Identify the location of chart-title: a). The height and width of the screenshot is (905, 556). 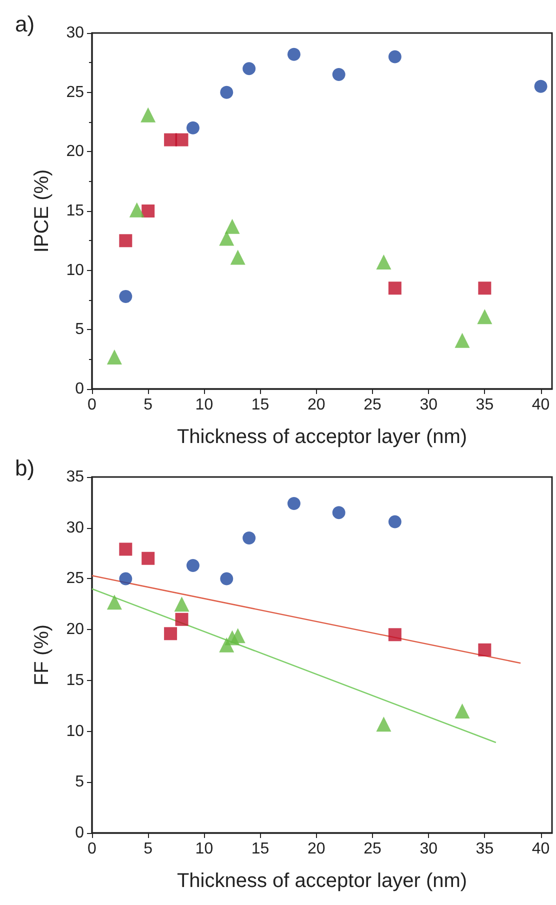
(25, 24).